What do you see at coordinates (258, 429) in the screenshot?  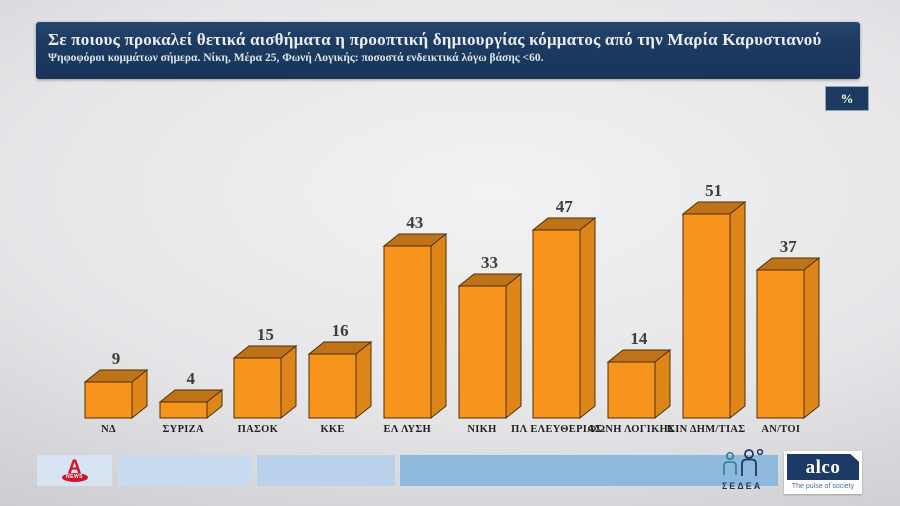 I see `bar-category-label: ΠΑΣΟΚ` at bounding box center [258, 429].